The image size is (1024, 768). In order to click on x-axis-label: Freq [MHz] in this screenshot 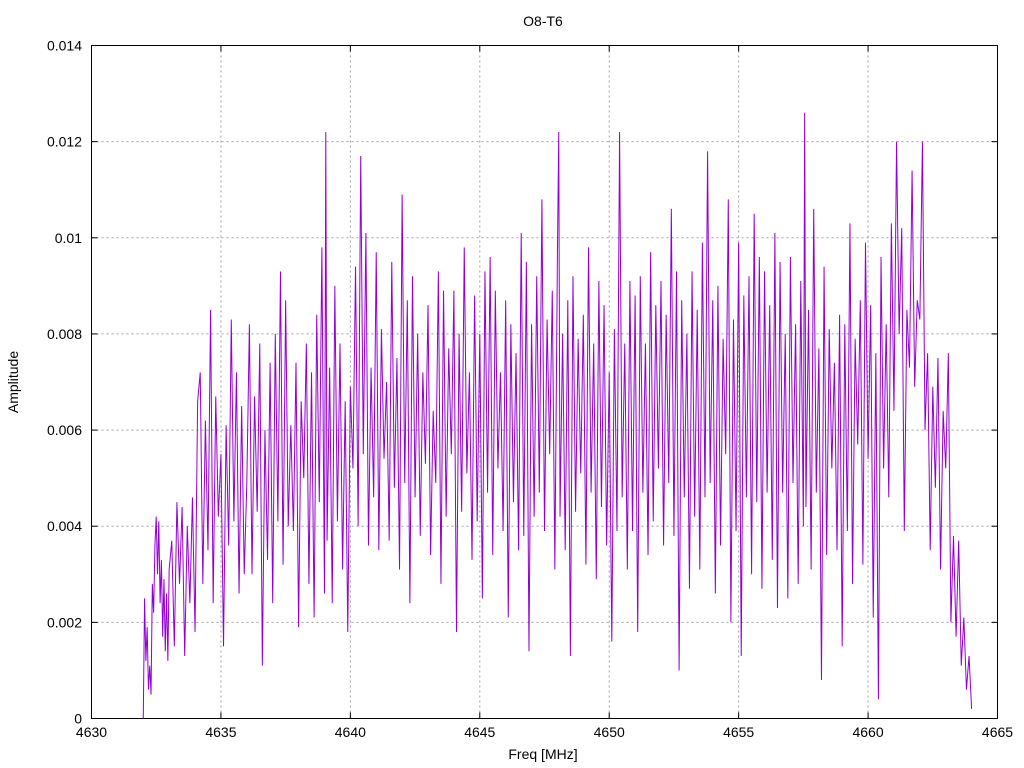, I will do `click(542, 754)`.